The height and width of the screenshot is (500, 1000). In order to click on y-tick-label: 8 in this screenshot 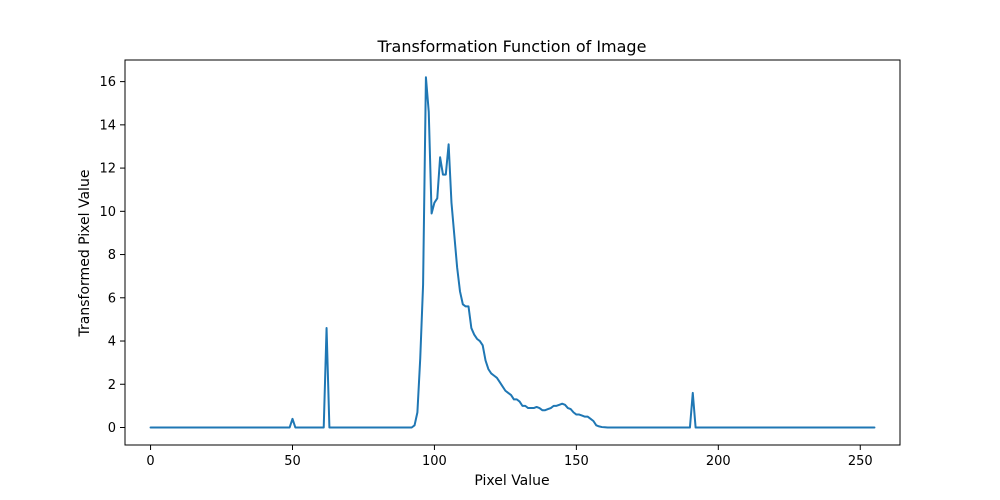, I will do `click(112, 255)`.